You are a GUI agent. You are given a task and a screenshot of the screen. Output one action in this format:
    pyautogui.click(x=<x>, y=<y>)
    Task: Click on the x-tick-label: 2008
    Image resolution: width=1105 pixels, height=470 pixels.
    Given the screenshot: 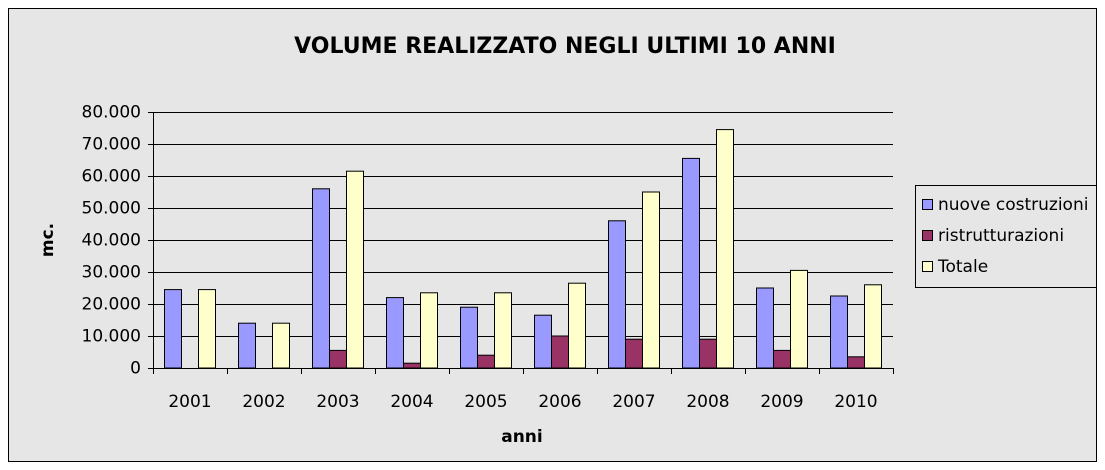 What is the action you would take?
    pyautogui.click(x=707, y=402)
    